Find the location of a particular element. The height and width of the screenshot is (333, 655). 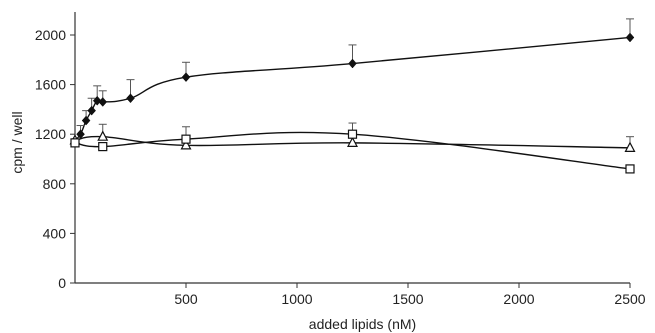

y-tick-label: 2000 is located at coordinates (50, 35).